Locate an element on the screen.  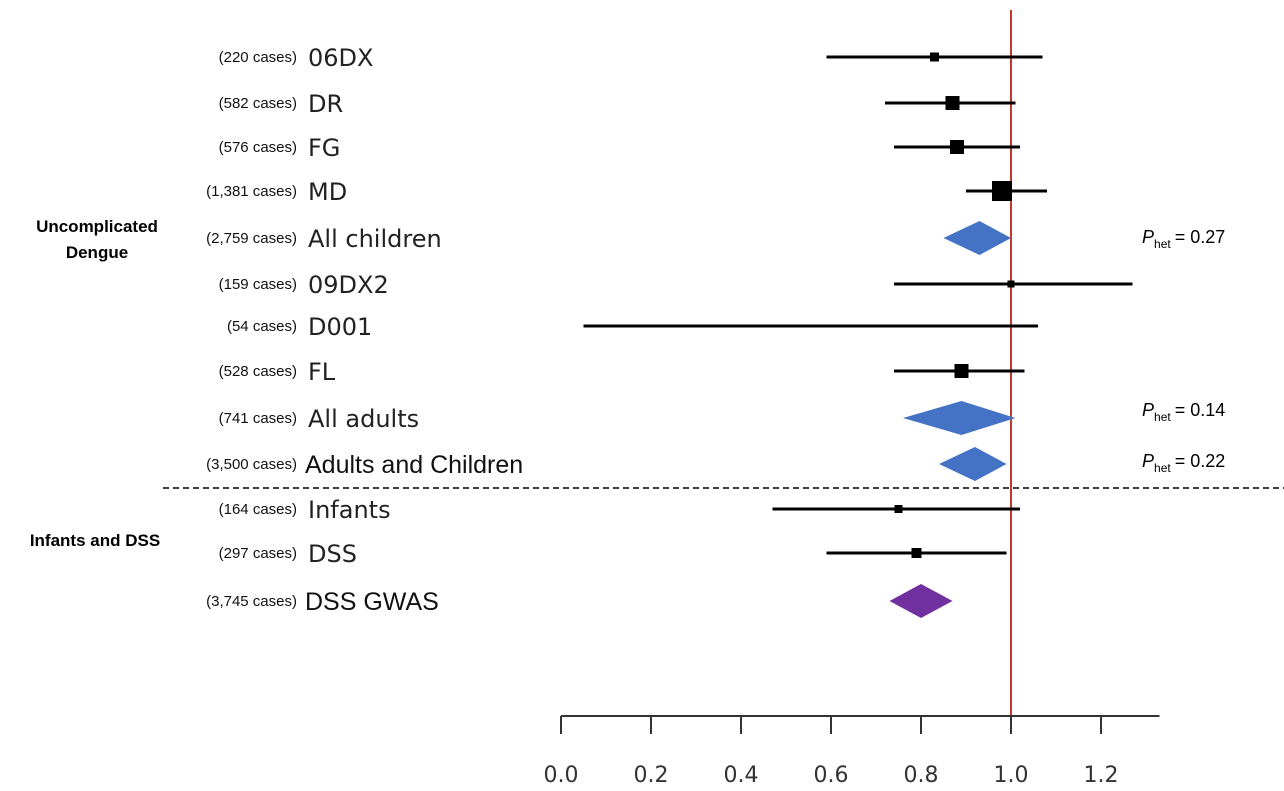
row-label: 09DX2 is located at coordinates (348, 285).